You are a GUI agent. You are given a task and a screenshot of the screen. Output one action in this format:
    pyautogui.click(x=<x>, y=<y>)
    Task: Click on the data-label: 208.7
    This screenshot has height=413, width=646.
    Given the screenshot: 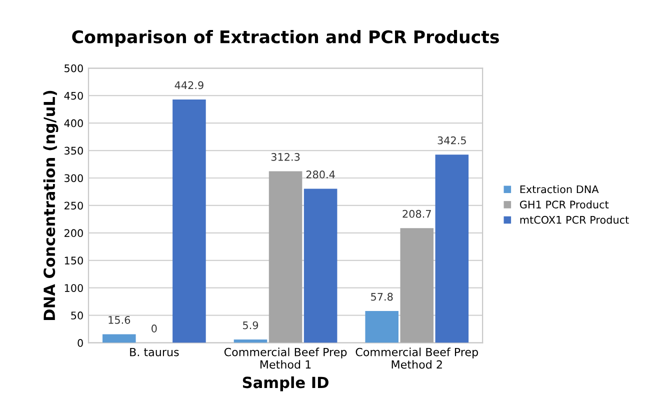 What is the action you would take?
    pyautogui.click(x=416, y=214)
    